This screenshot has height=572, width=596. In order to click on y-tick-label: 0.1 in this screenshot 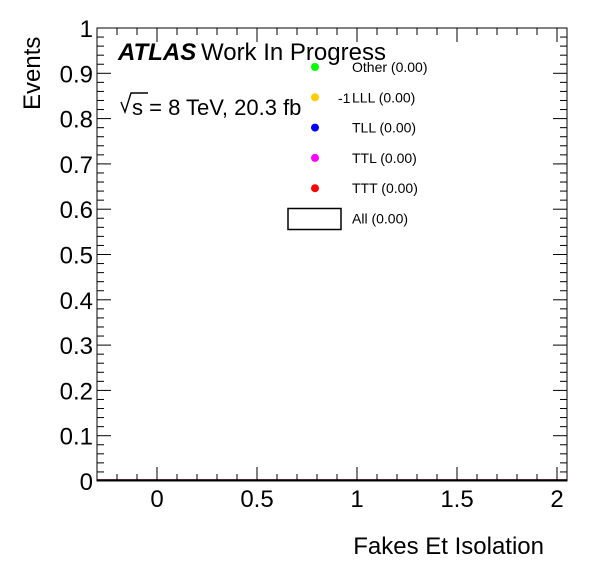, I will do `click(76, 437)`.